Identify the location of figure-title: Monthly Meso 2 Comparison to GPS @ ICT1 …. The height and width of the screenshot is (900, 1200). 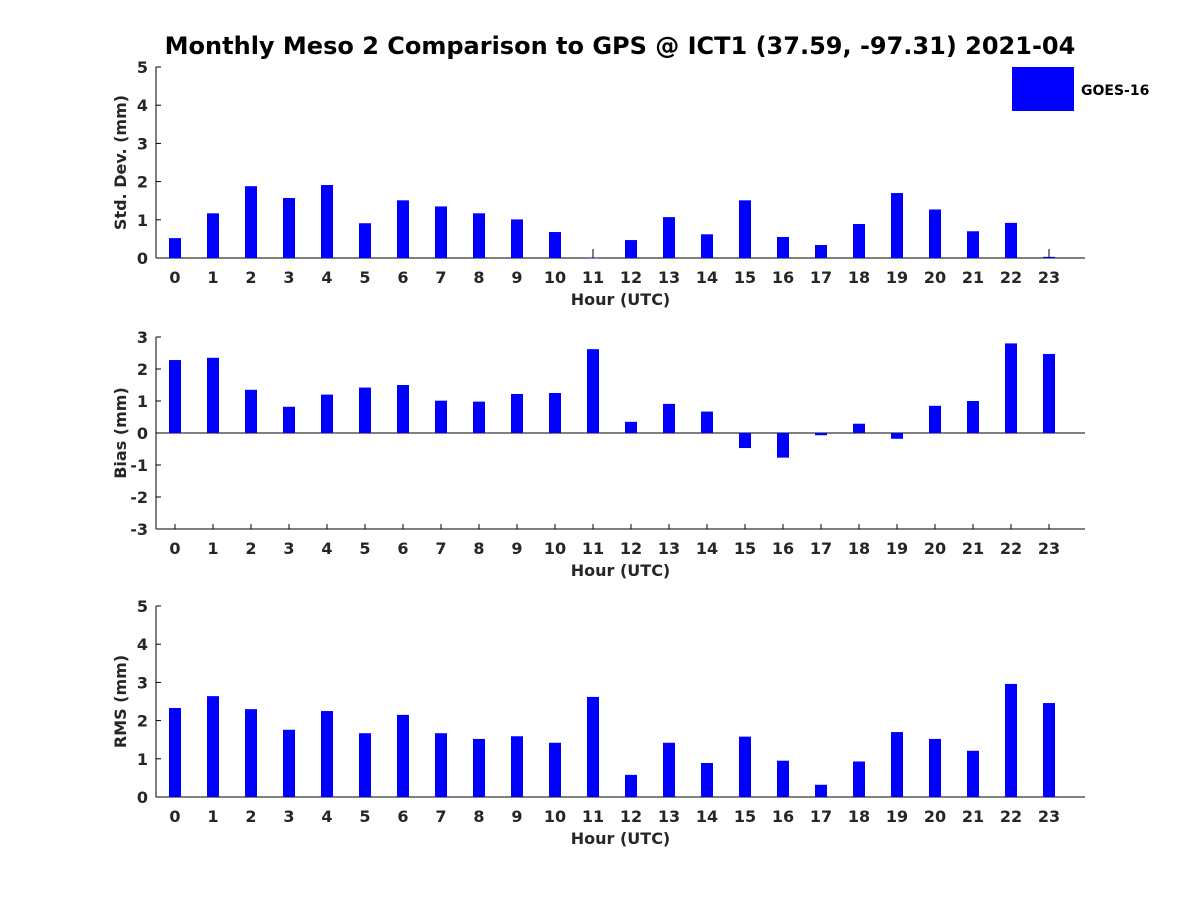
(620, 46).